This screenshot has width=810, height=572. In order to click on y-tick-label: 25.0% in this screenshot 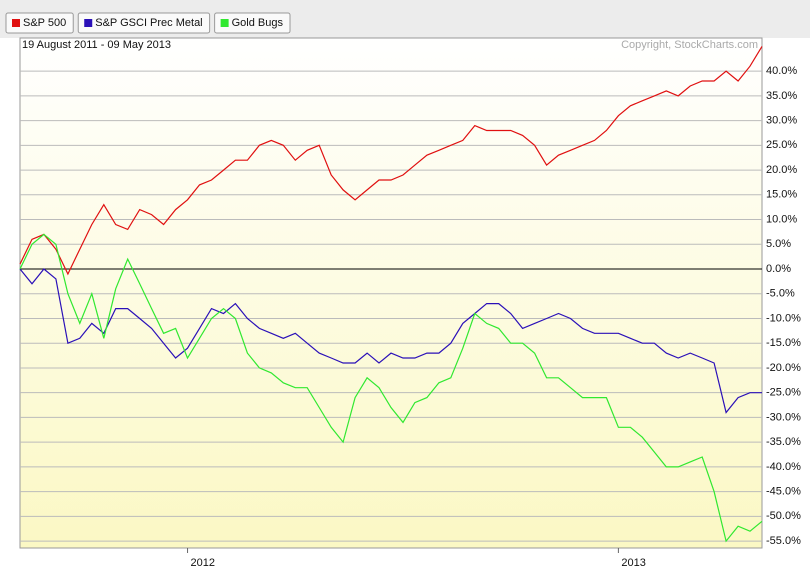, I will do `click(781, 145)`.